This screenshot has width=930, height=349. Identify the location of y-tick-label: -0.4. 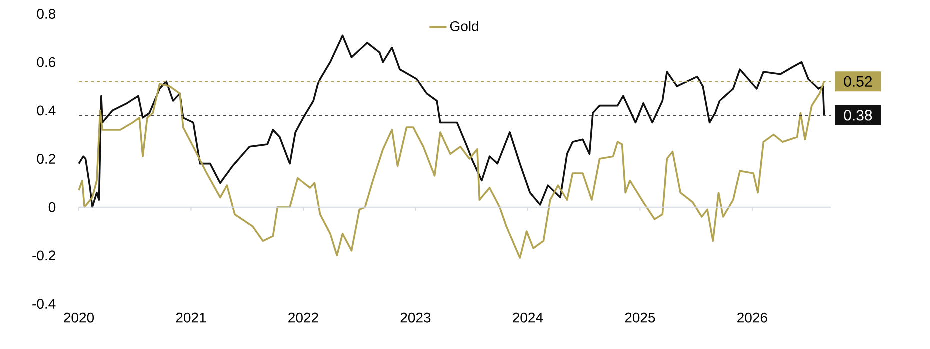
(44, 304).